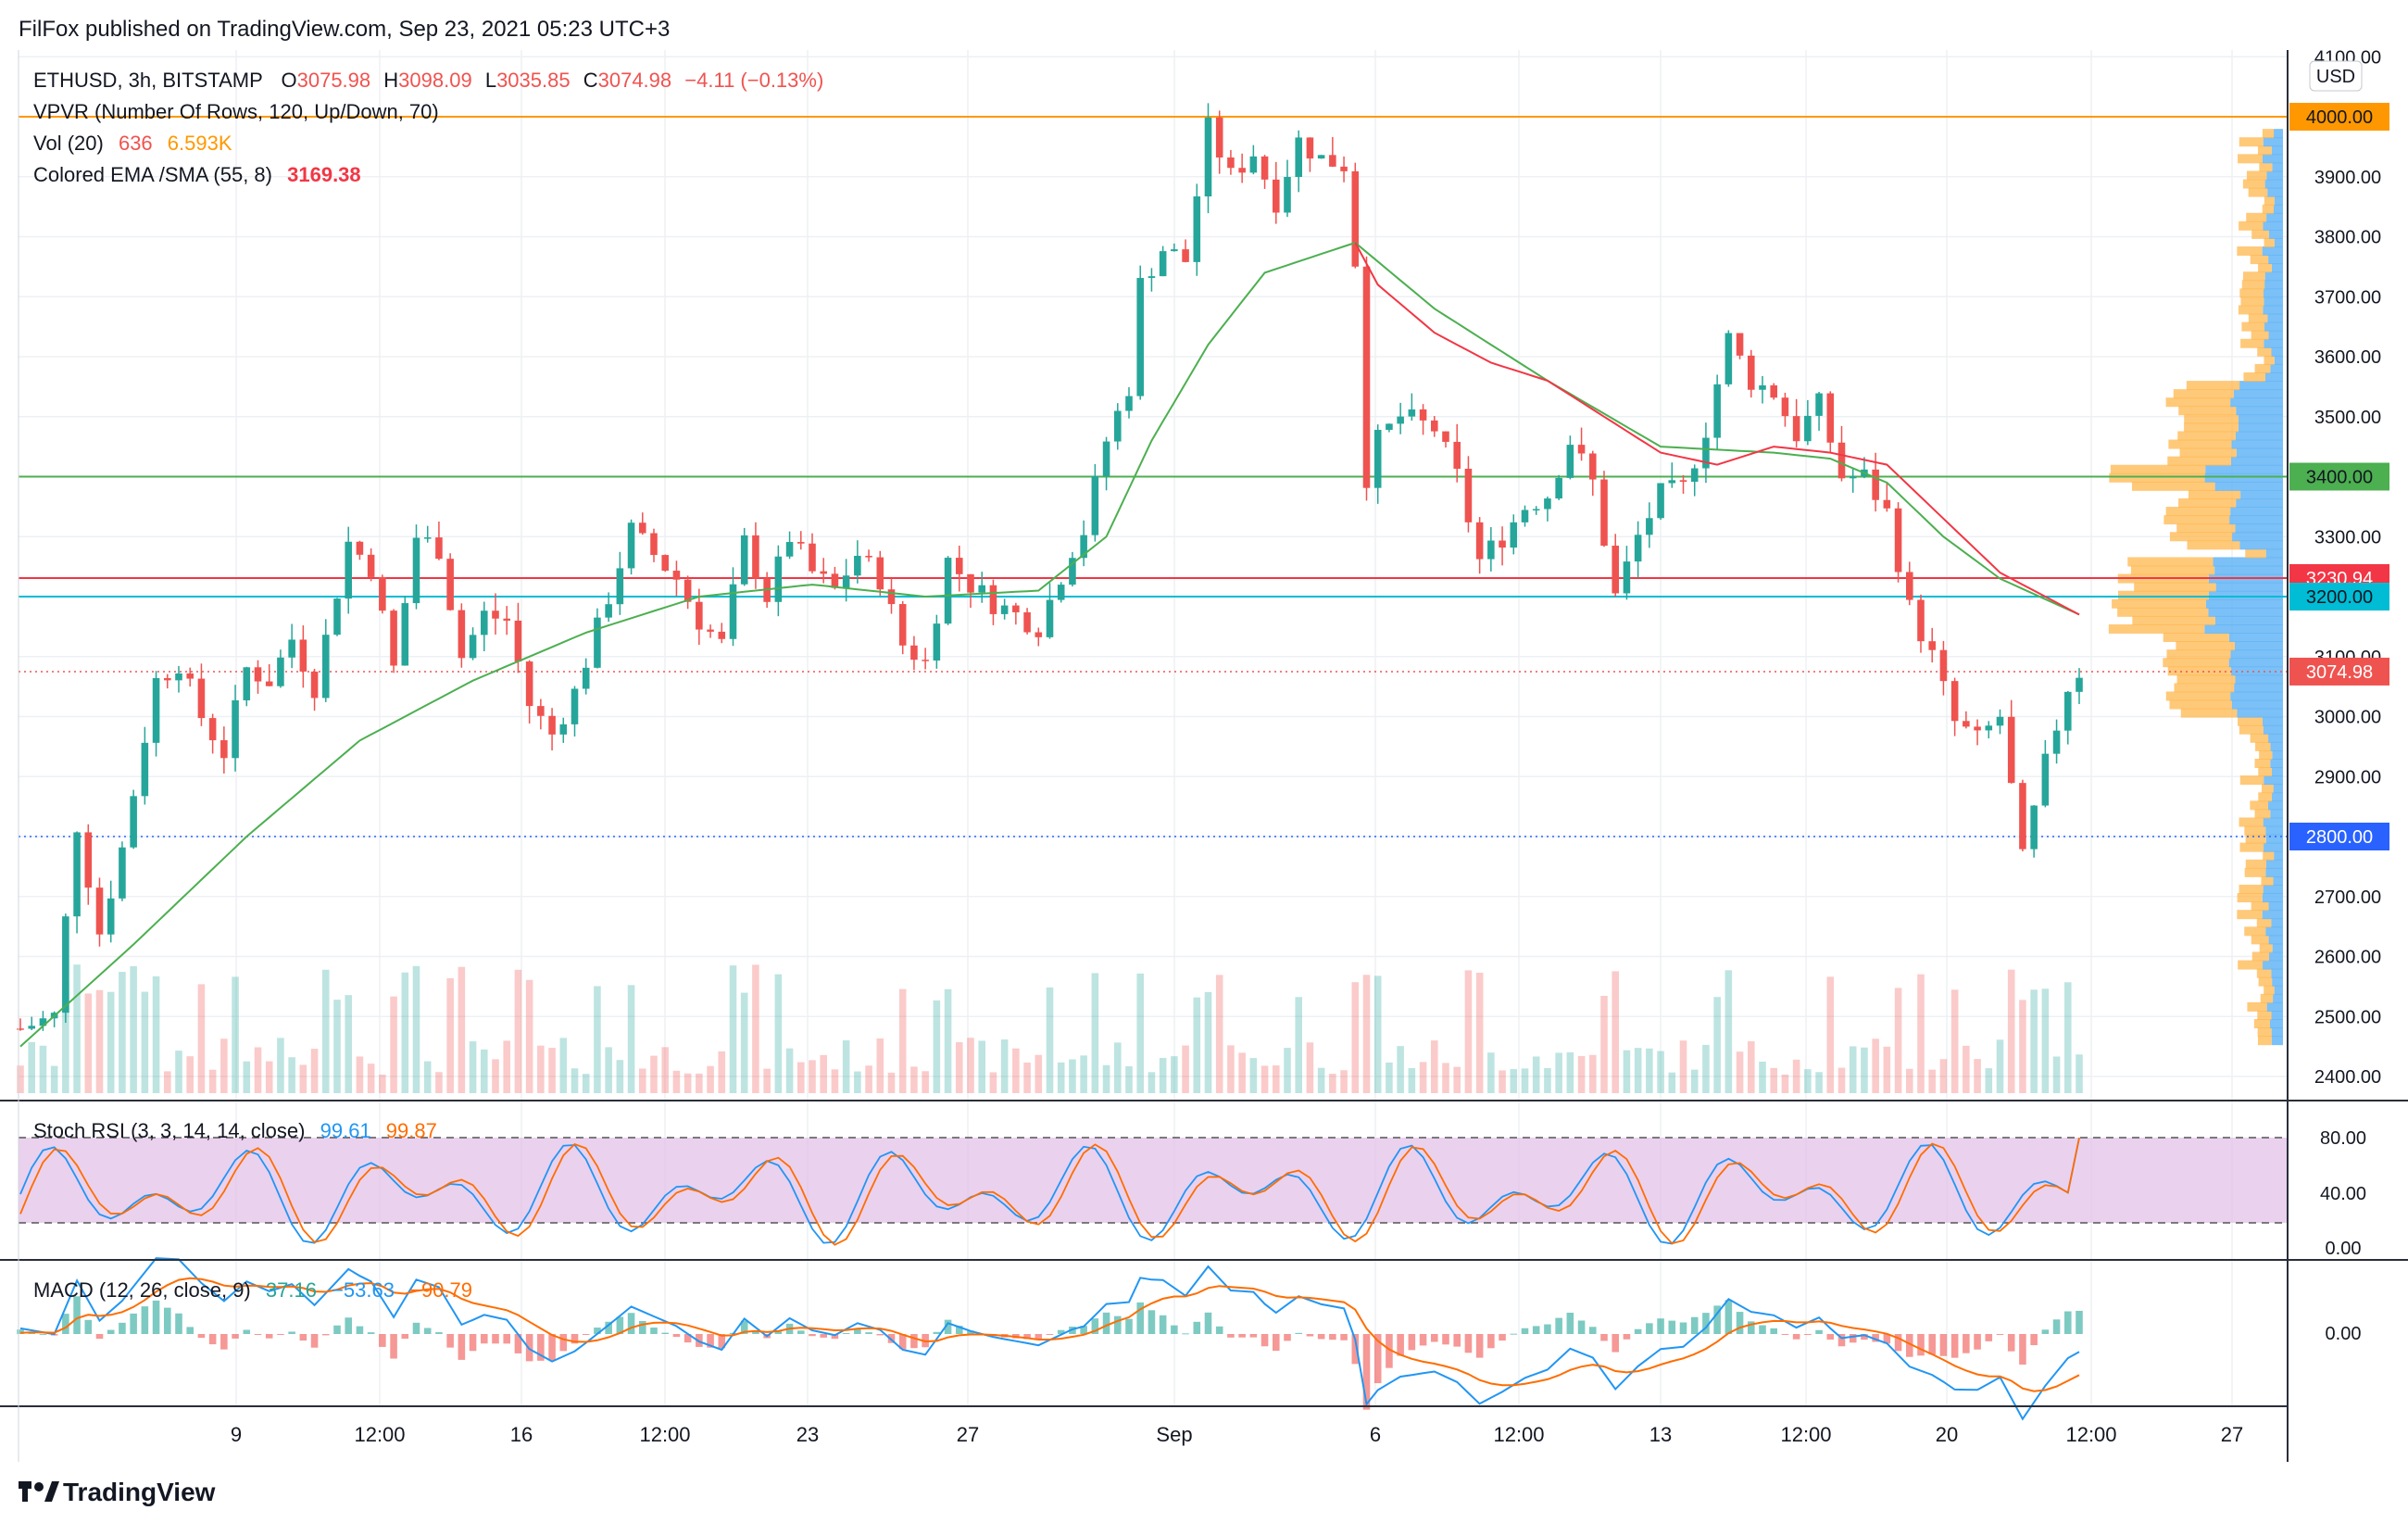  Describe the element at coordinates (139, 1492) in the screenshot. I see `brand-name: TradingView` at that location.